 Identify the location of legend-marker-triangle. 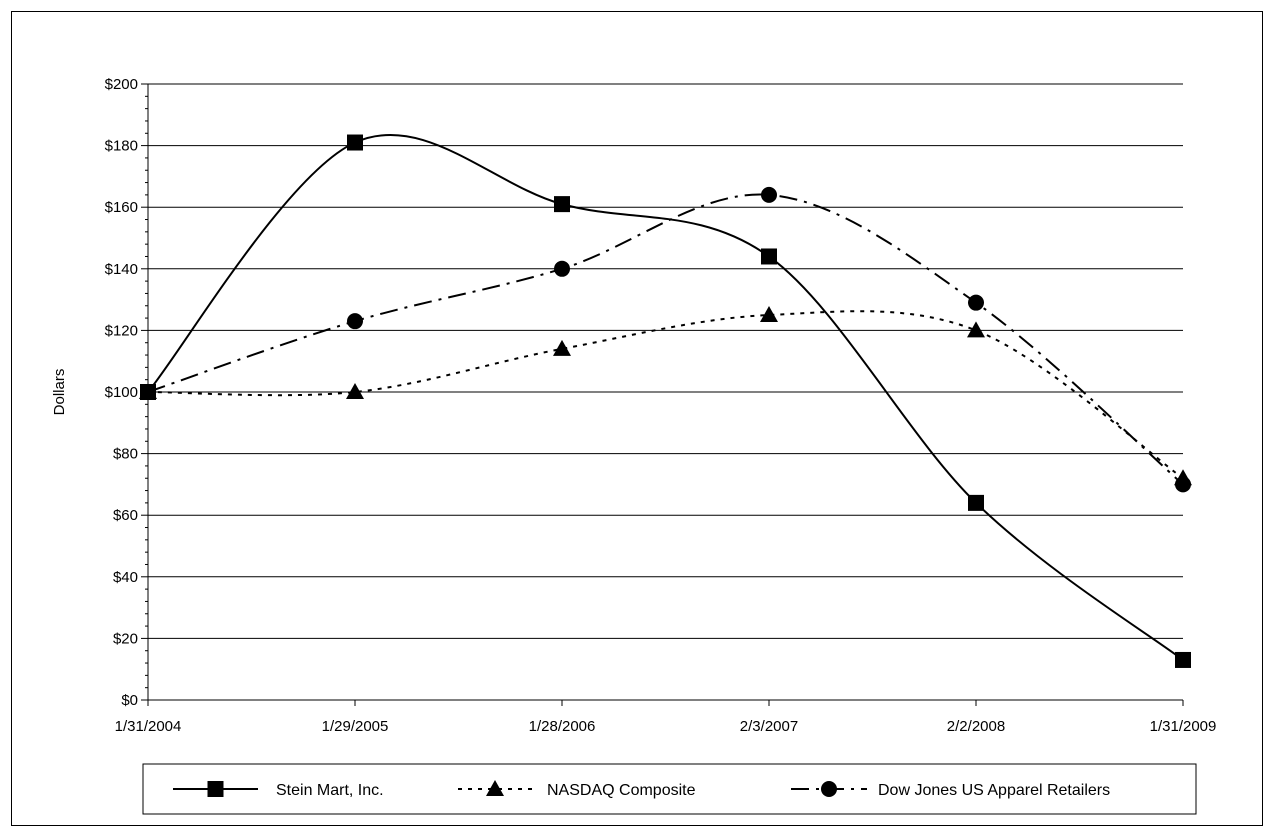
(495, 788).